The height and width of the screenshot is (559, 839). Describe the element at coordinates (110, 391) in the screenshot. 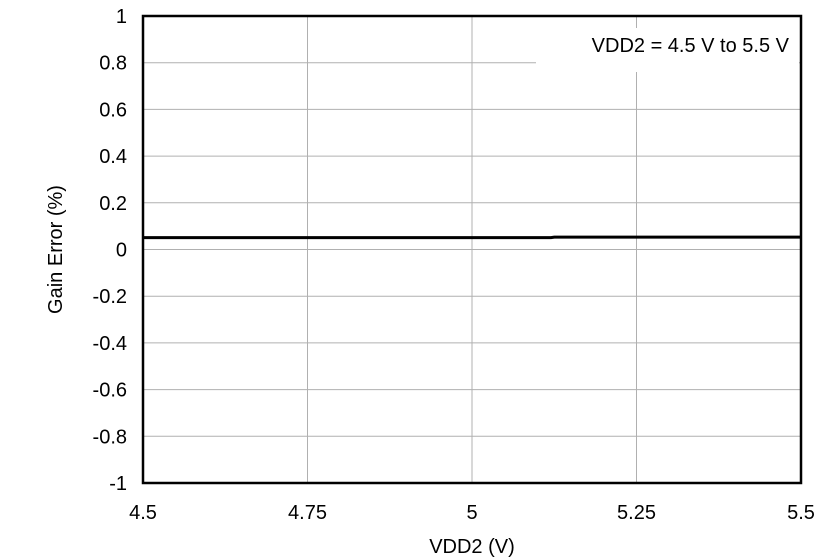

I see `y-tick-label-8: -0.6` at that location.